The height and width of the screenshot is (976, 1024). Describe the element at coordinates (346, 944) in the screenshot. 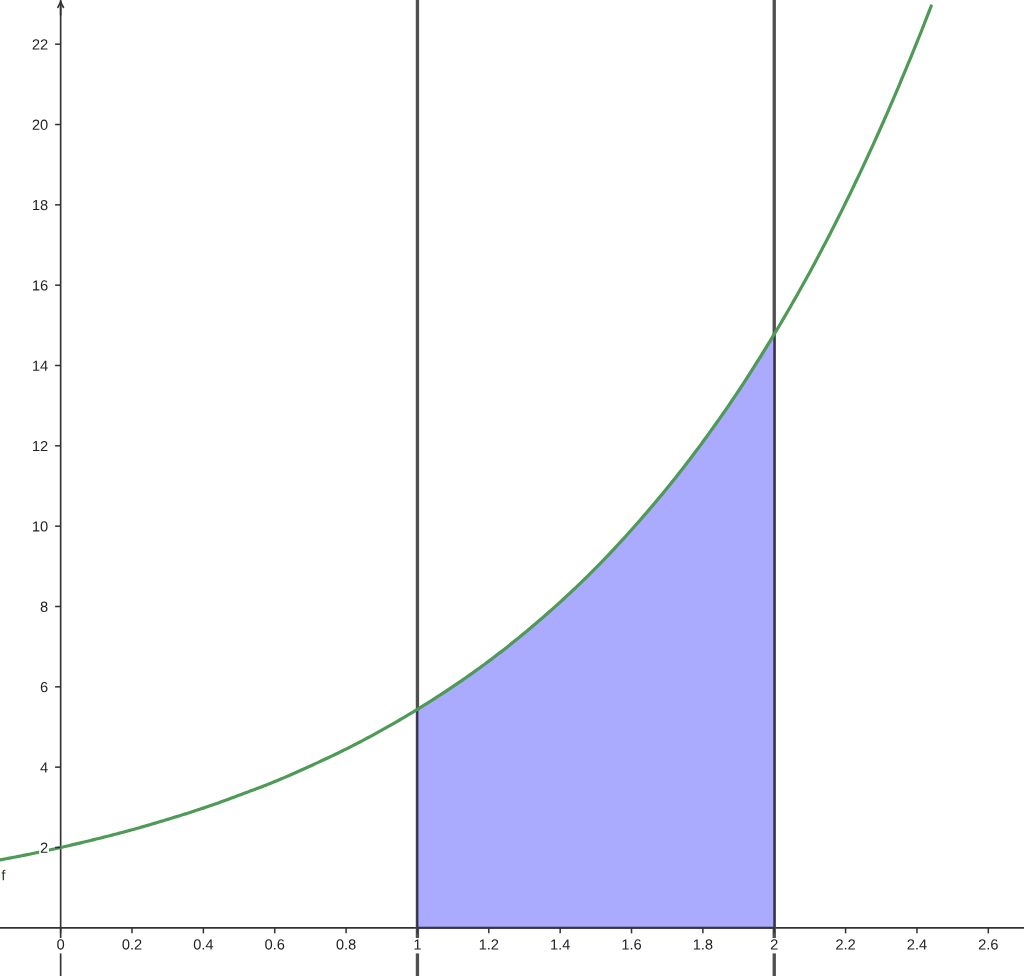

I see `x-tick-label: 0.8` at that location.